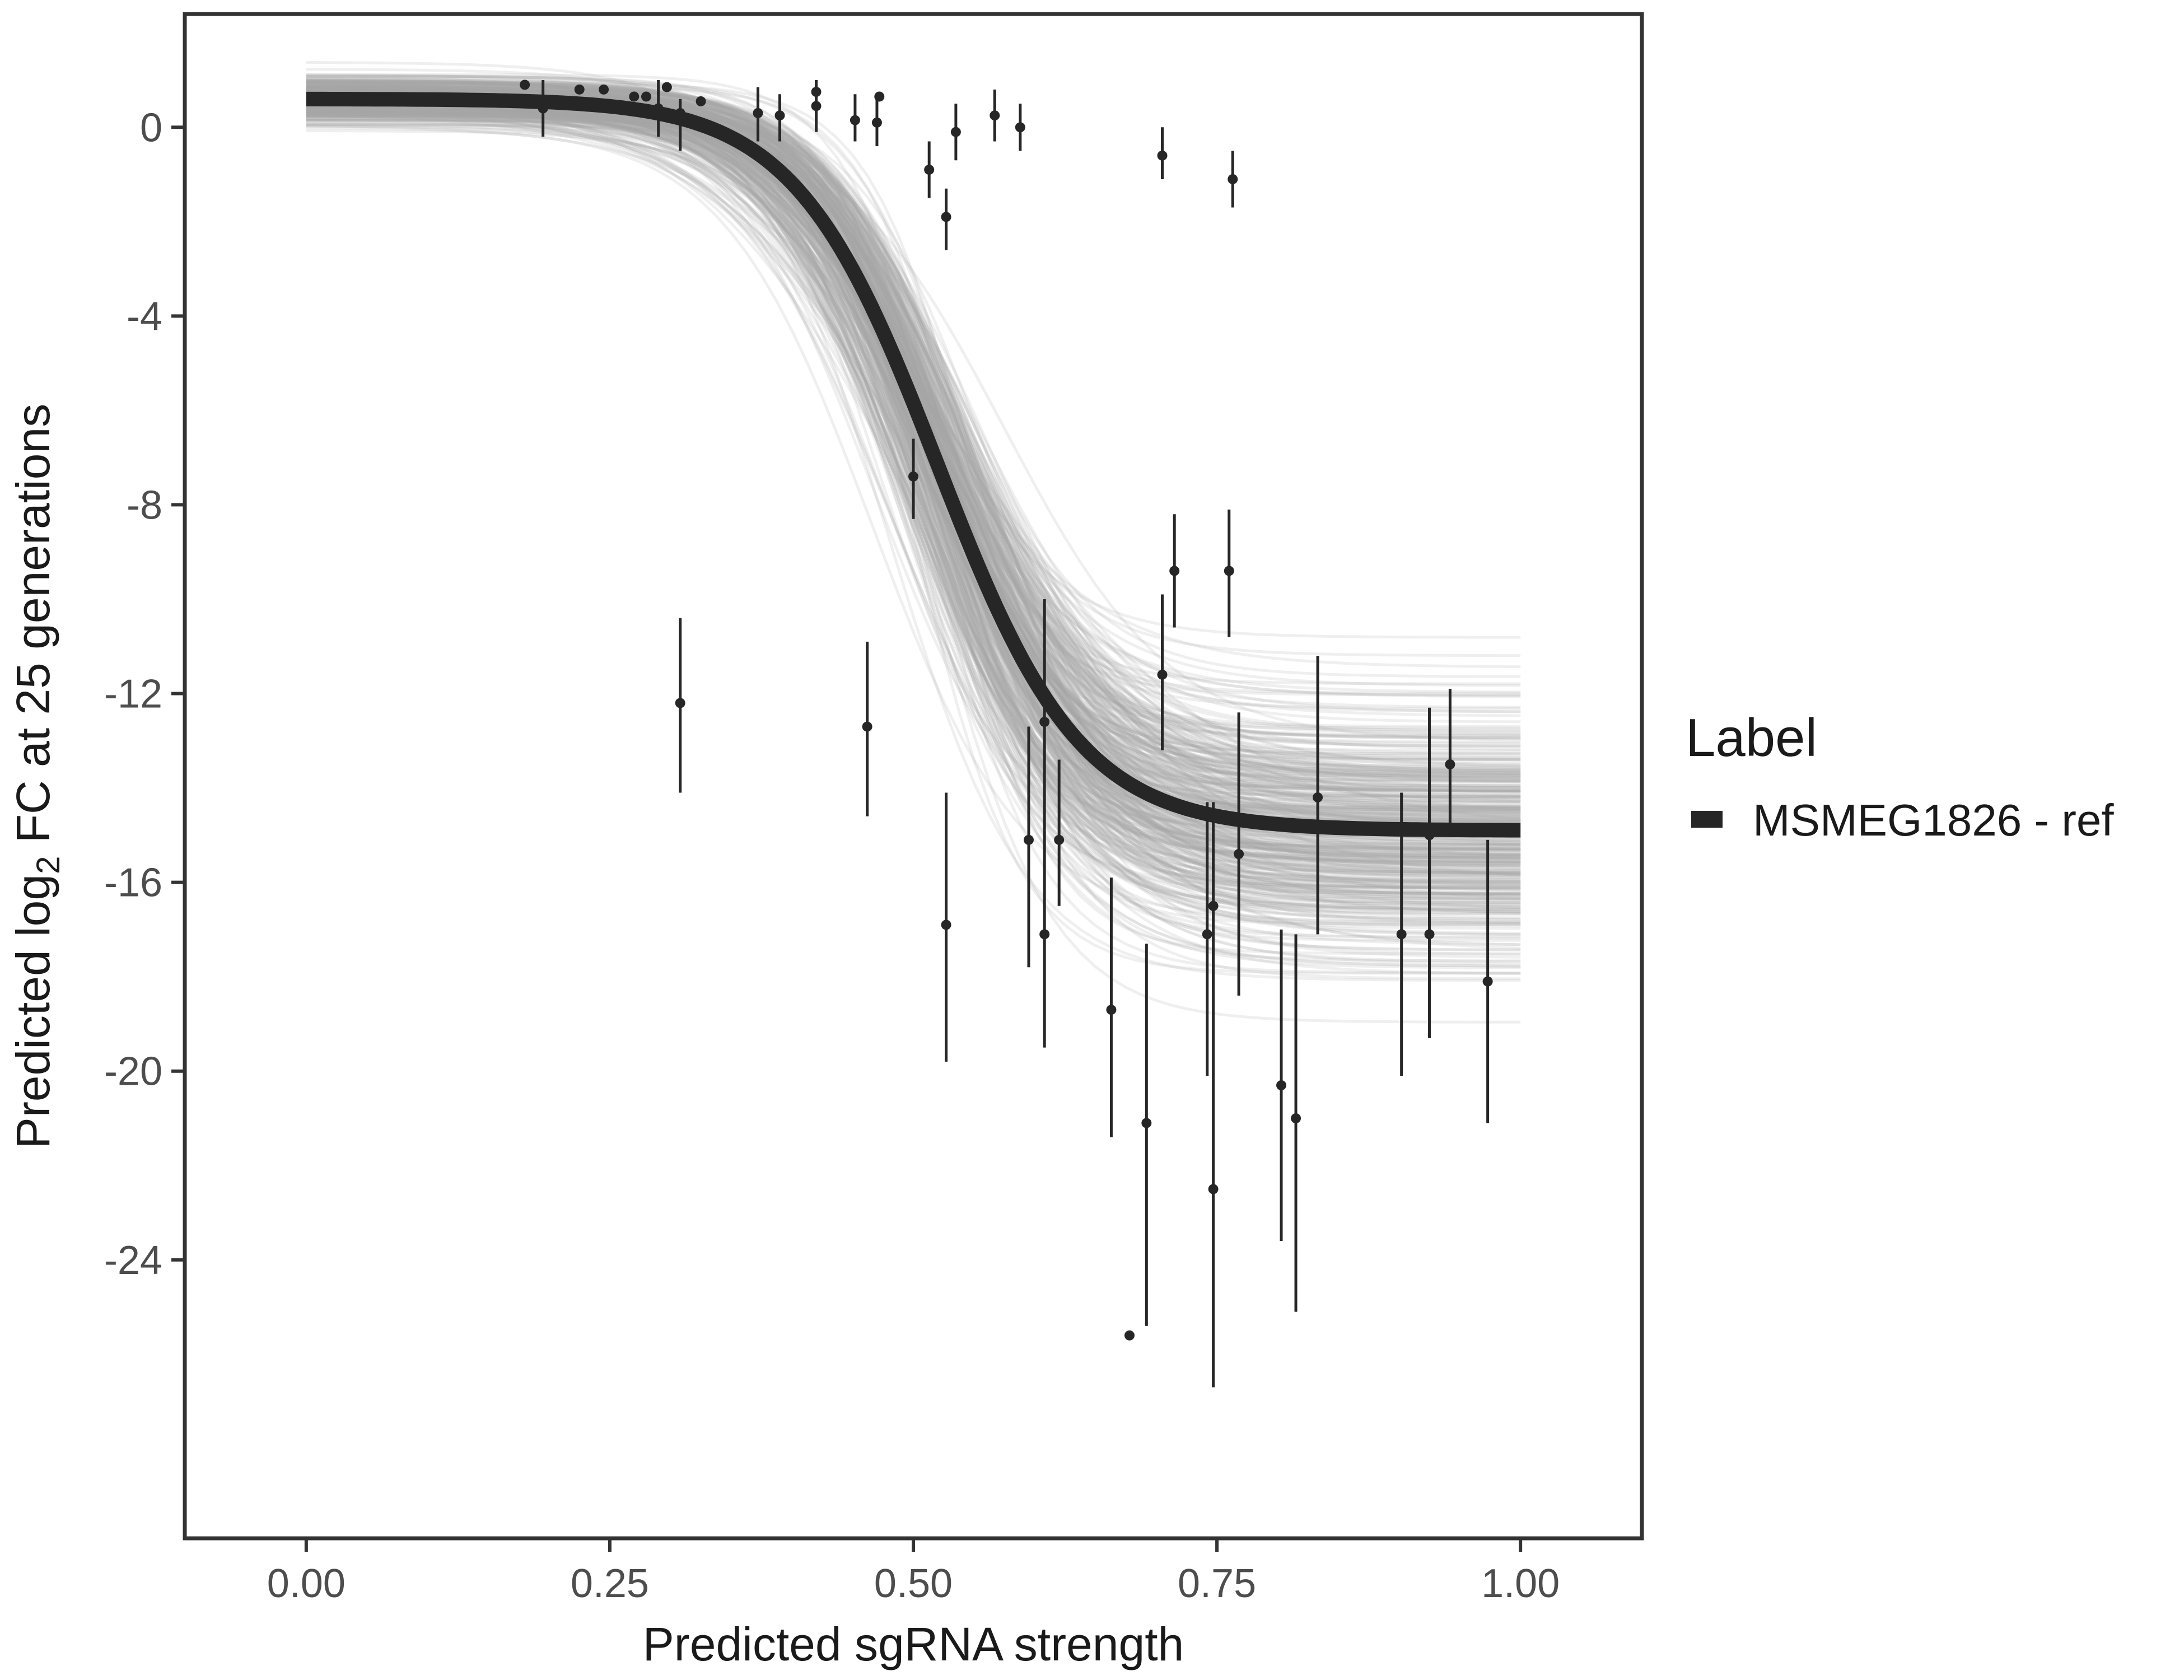  What do you see at coordinates (143, 694) in the screenshot?
I see `y-axis: 0 -4 -8 -12 -16 -20 -24` at bounding box center [143, 694].